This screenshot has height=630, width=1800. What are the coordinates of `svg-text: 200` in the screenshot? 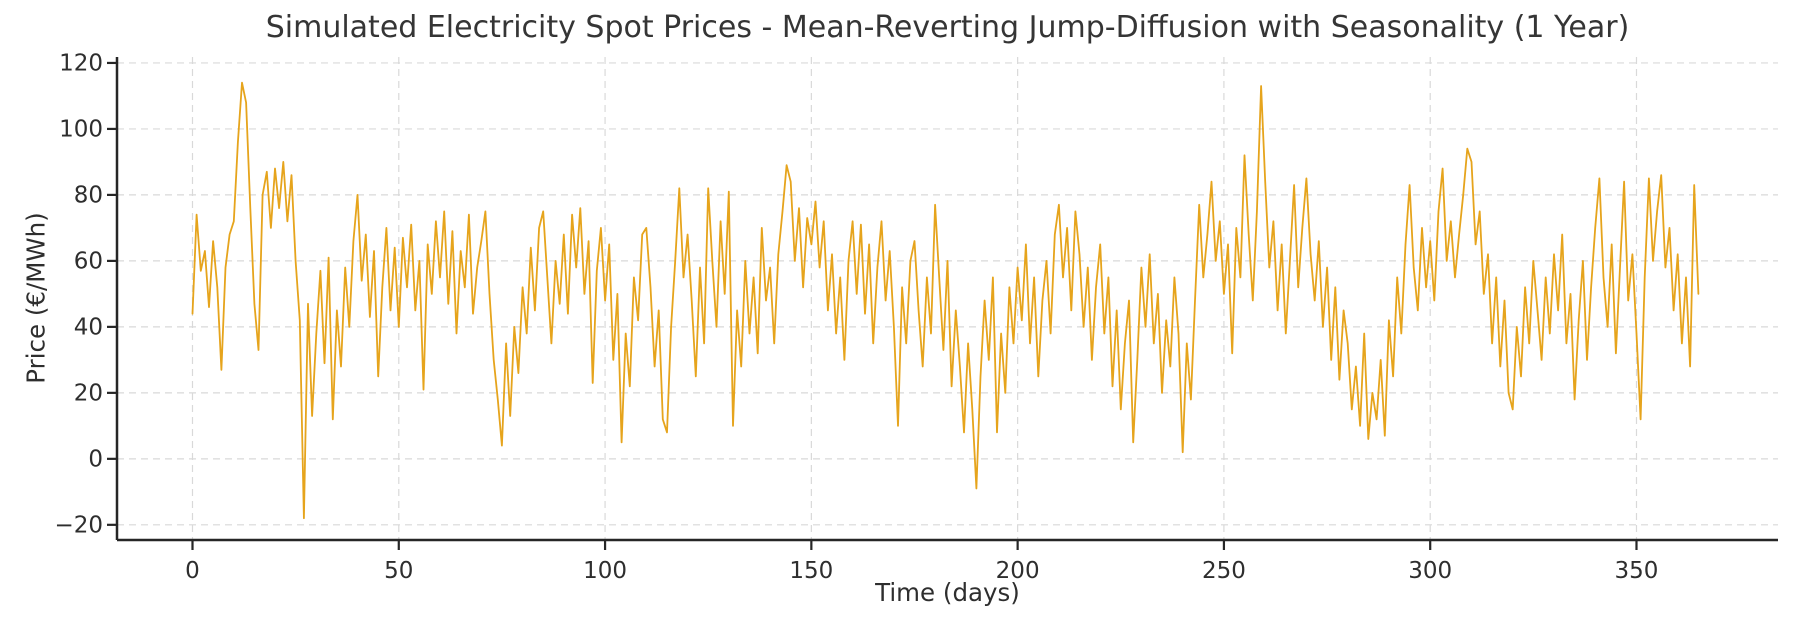 It's located at (1018, 571).